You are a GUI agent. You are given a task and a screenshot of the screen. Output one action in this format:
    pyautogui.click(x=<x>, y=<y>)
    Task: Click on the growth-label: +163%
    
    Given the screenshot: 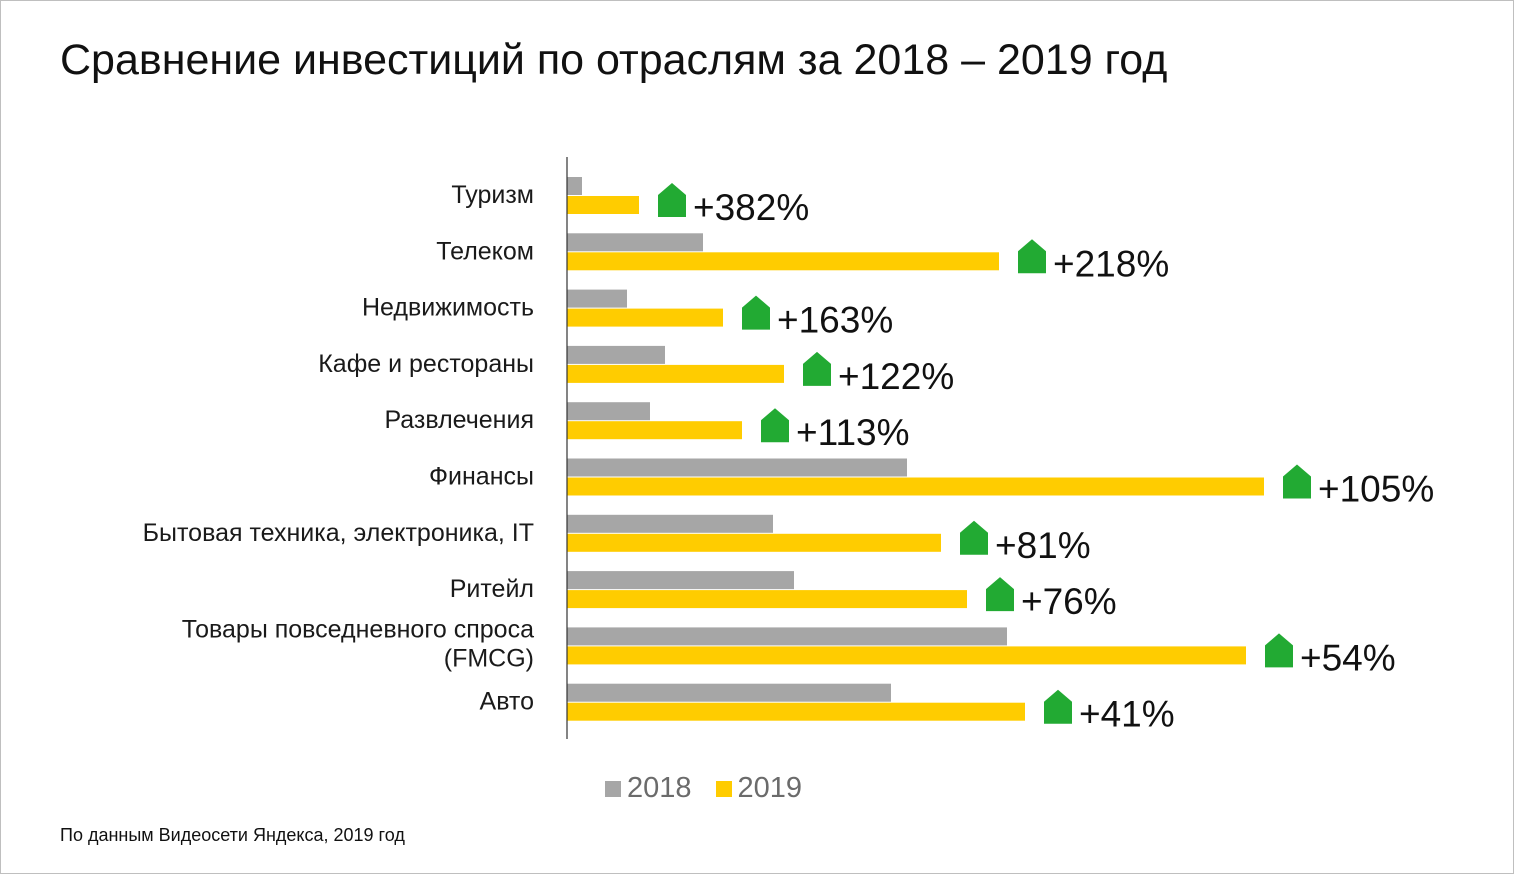 What is the action you would take?
    pyautogui.click(x=835, y=320)
    